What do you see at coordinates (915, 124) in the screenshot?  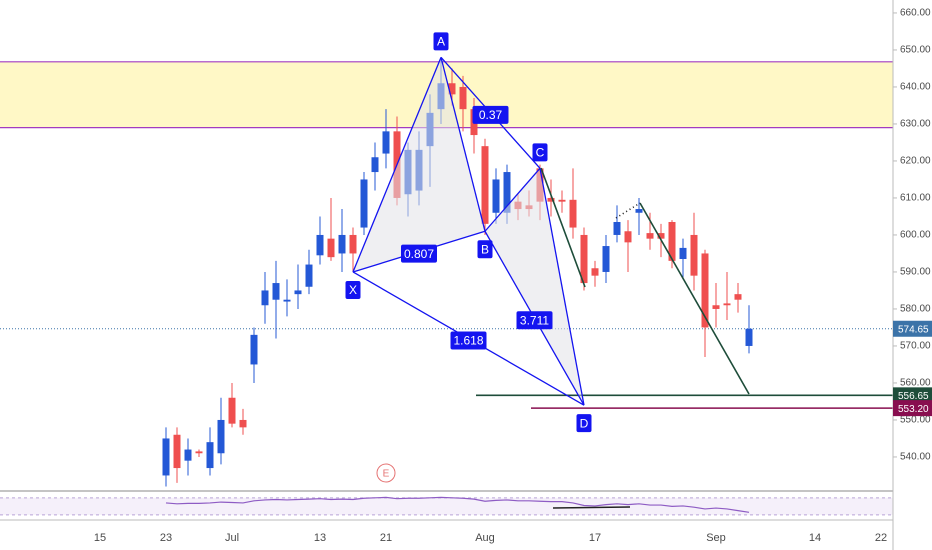 I see `y-tick-label: 630.00` at bounding box center [915, 124].